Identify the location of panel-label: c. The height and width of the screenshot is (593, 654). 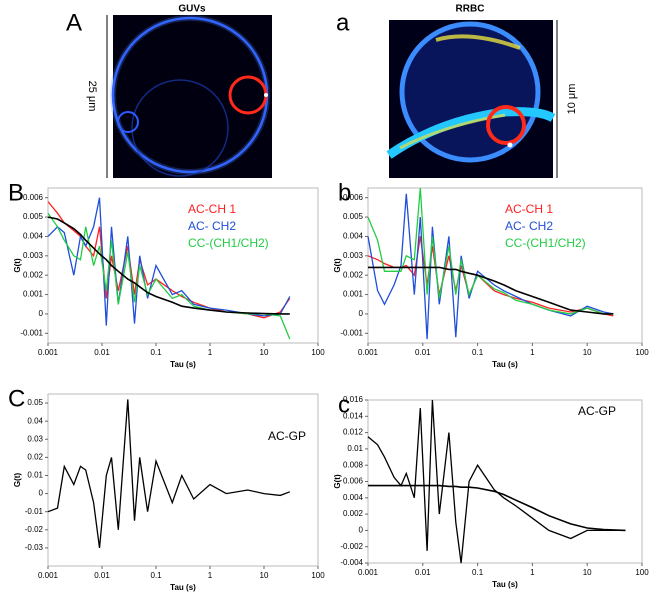
(344, 404).